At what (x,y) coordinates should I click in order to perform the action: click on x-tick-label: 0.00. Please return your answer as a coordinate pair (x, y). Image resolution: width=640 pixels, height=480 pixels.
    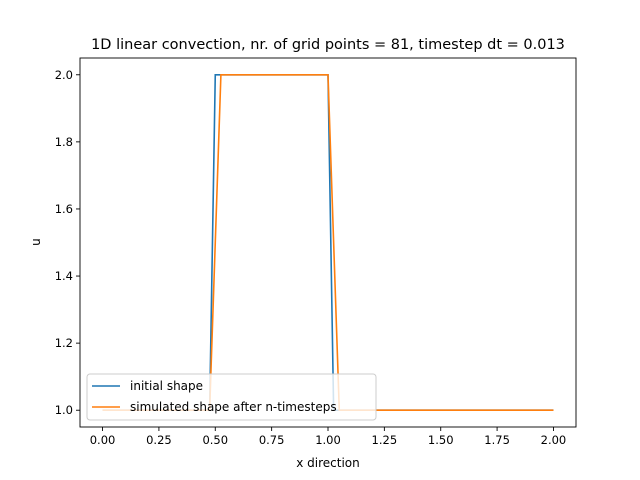
    Looking at the image, I should click on (103, 440).